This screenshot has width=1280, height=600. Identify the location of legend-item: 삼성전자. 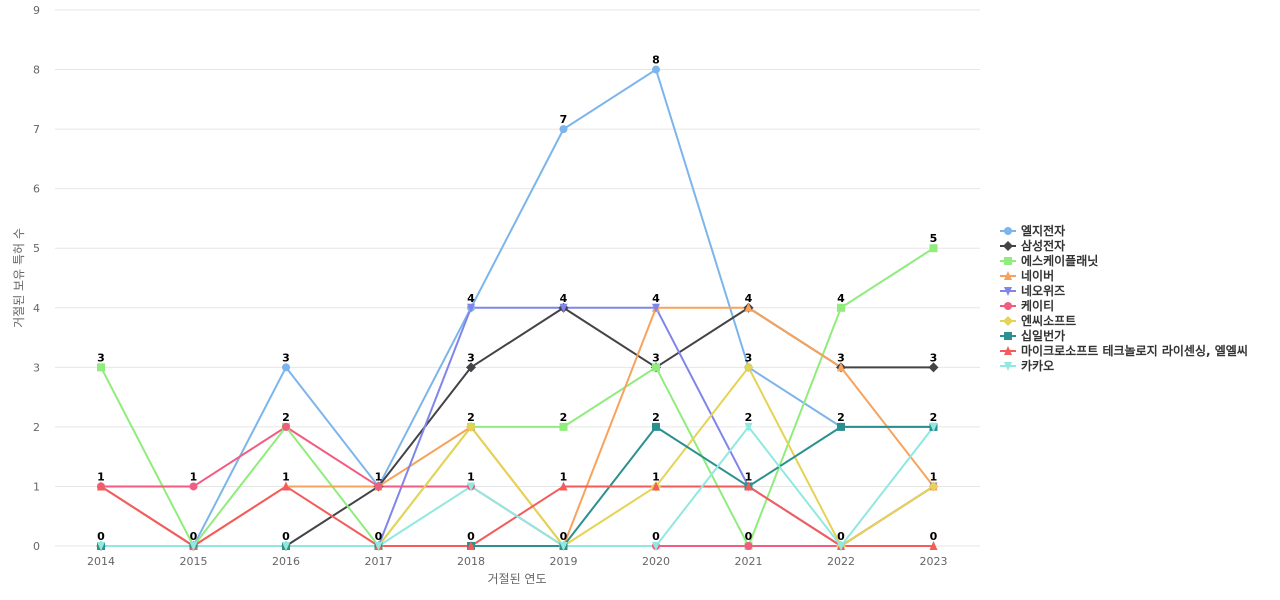
(1032, 245).